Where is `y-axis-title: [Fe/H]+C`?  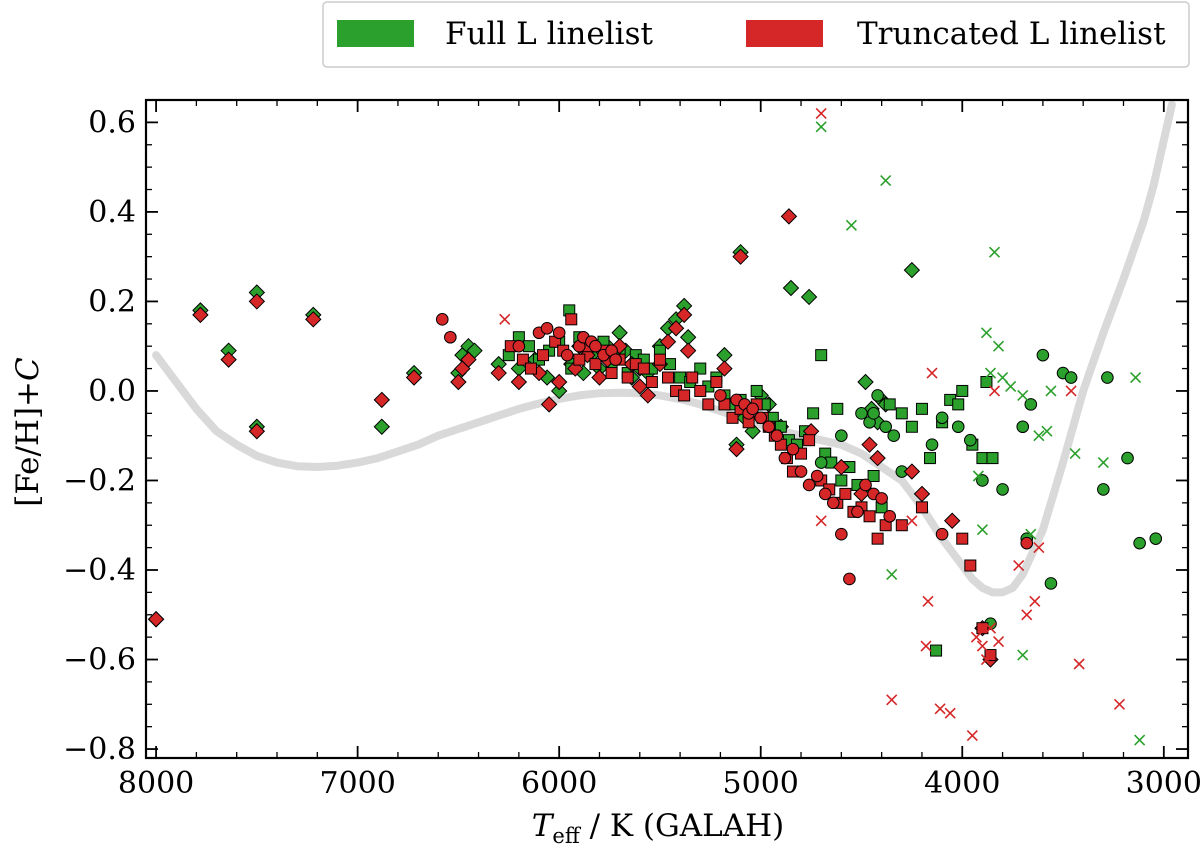 y-axis-title: [Fe/H]+C is located at coordinates (28, 432).